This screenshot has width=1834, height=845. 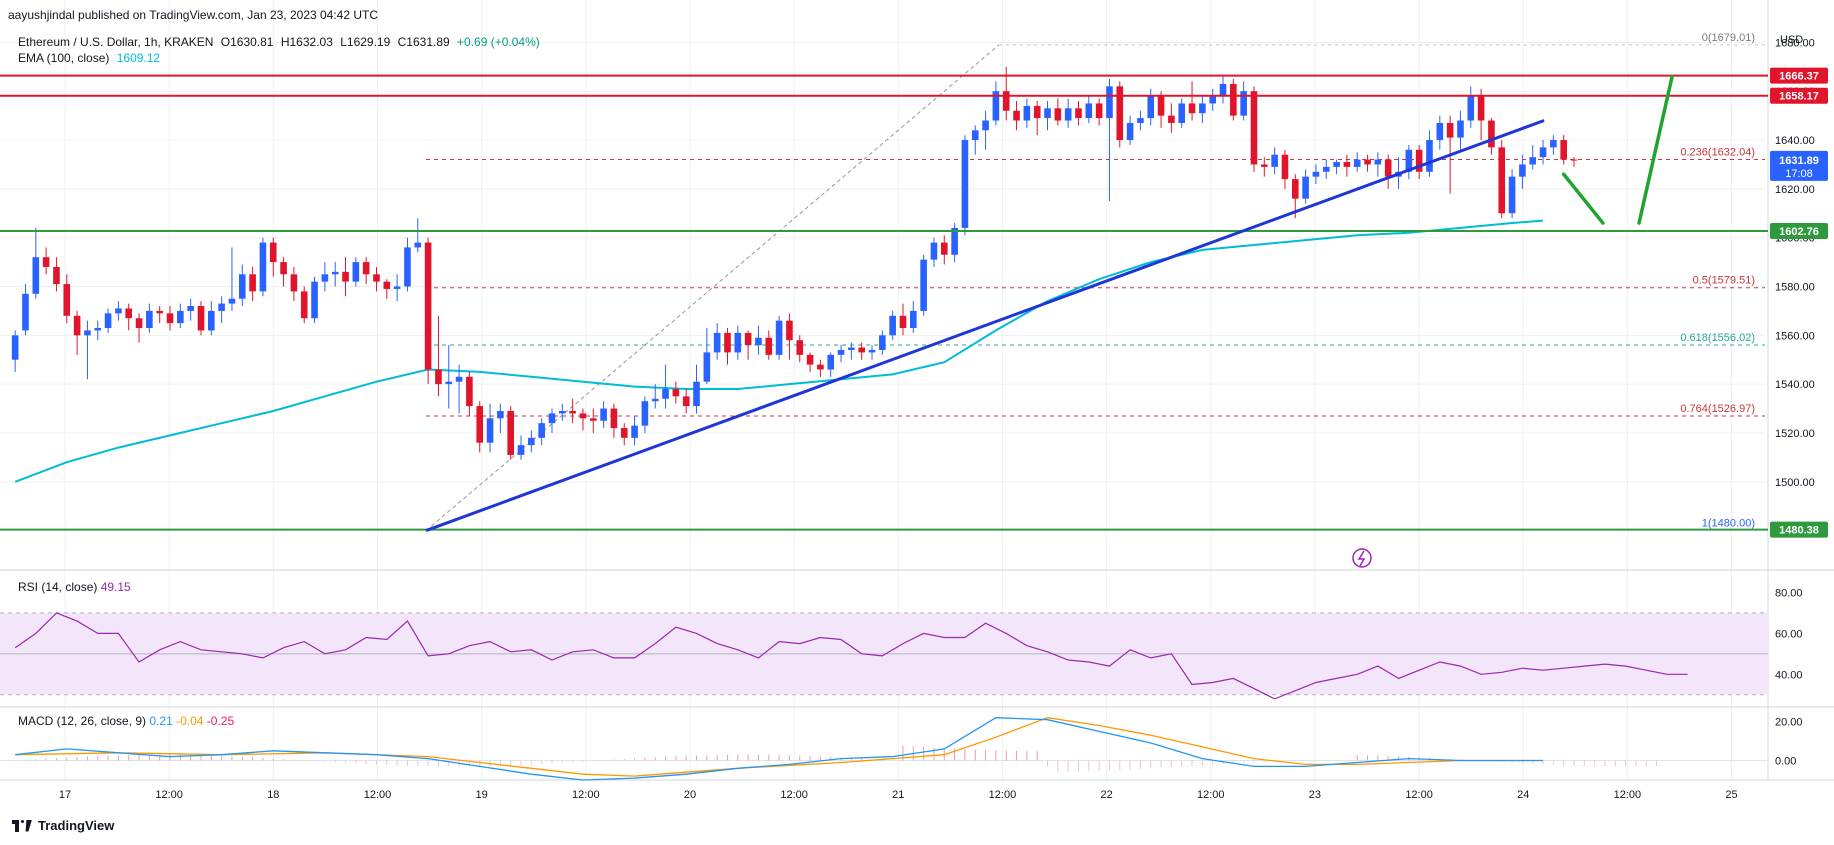 I want to click on alert-icon-bolt, so click(x=1361, y=558).